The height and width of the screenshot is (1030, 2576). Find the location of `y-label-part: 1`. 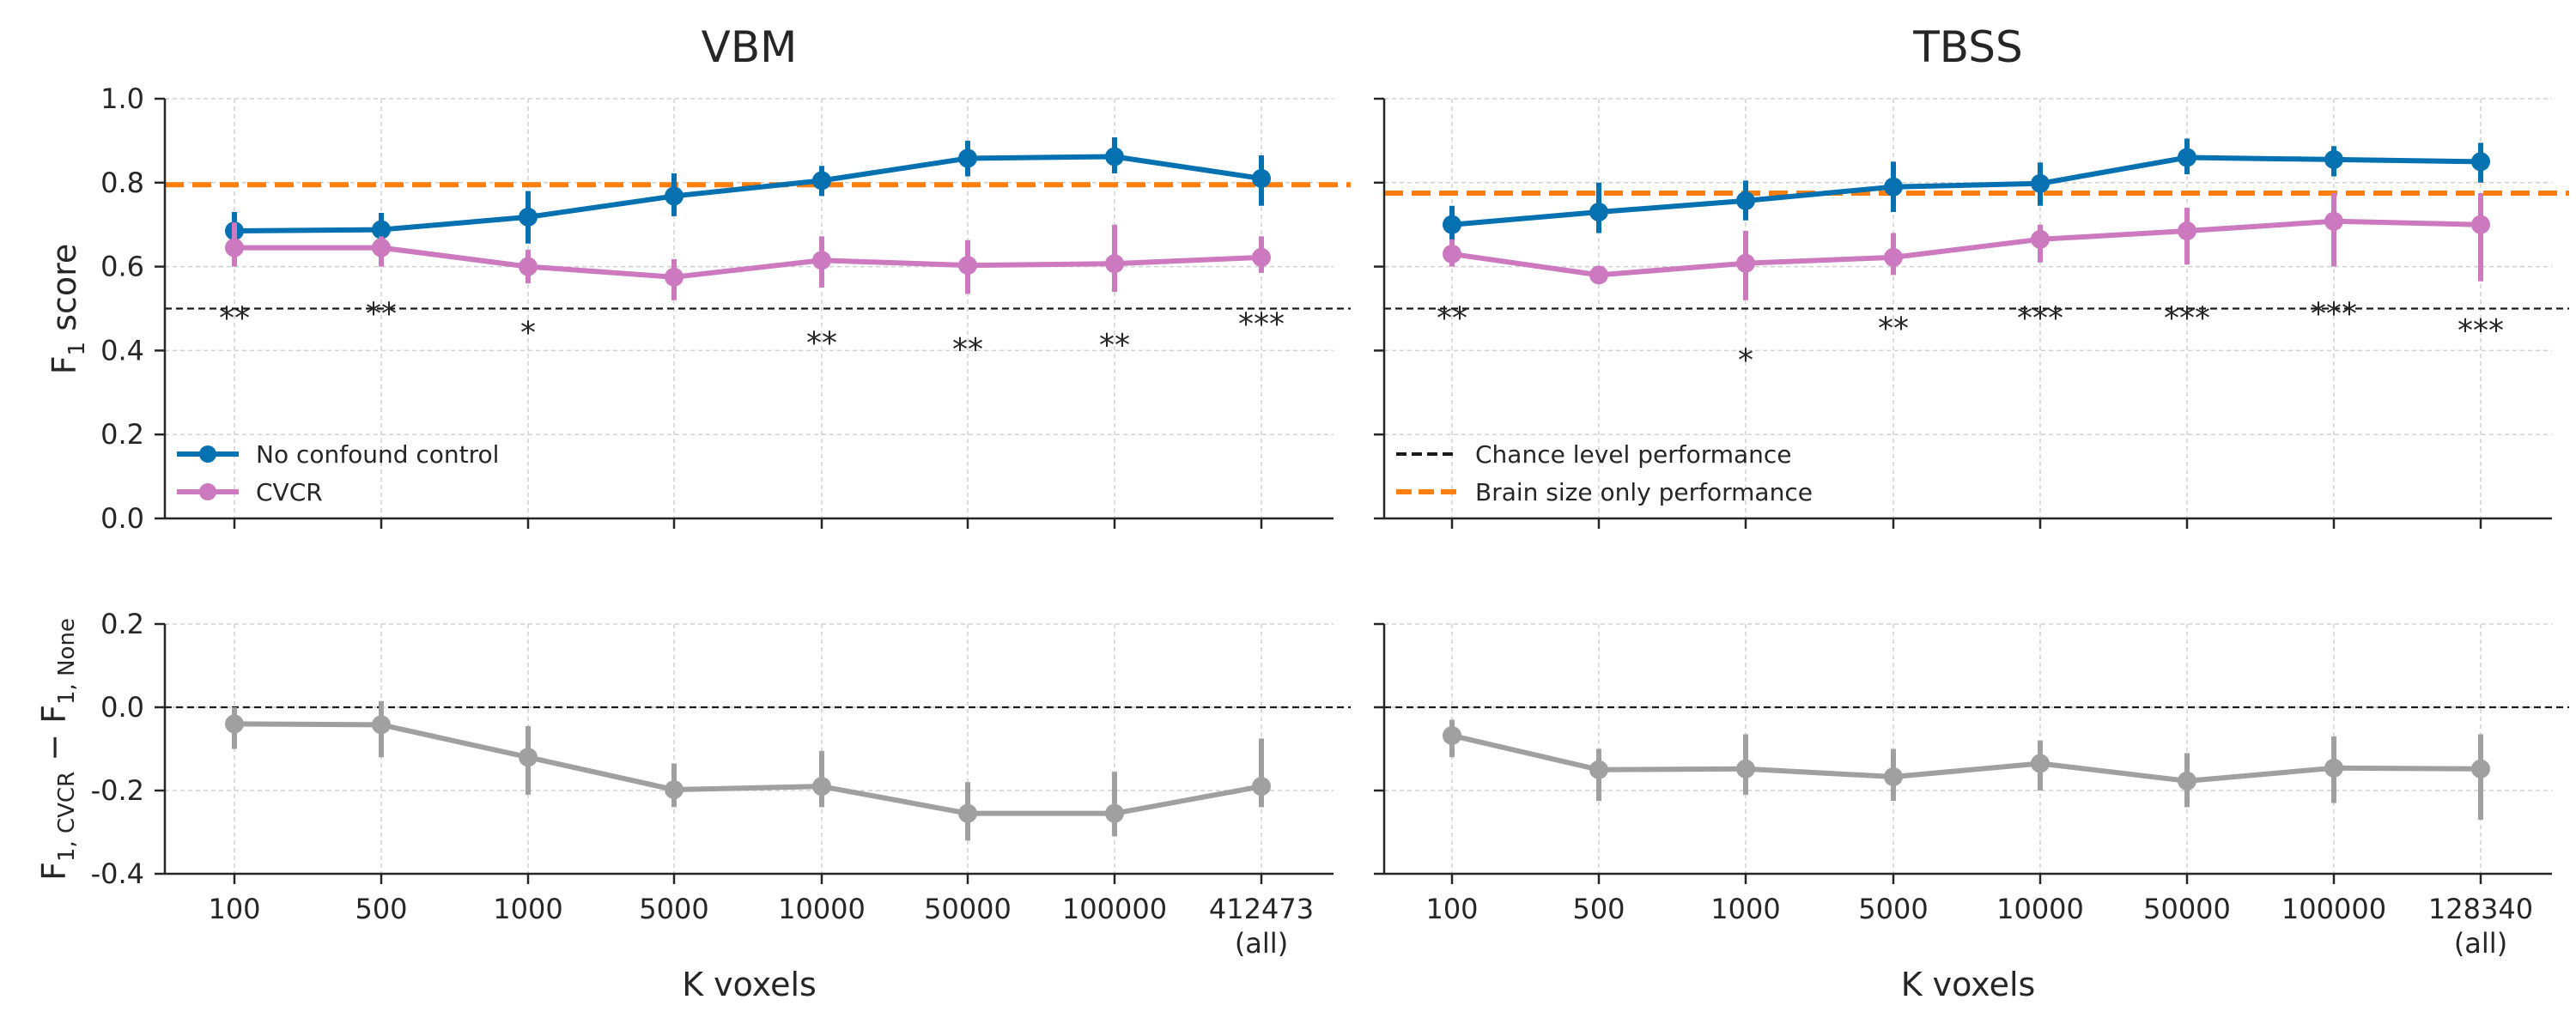

y-label-part: 1 is located at coordinates (77, 349).